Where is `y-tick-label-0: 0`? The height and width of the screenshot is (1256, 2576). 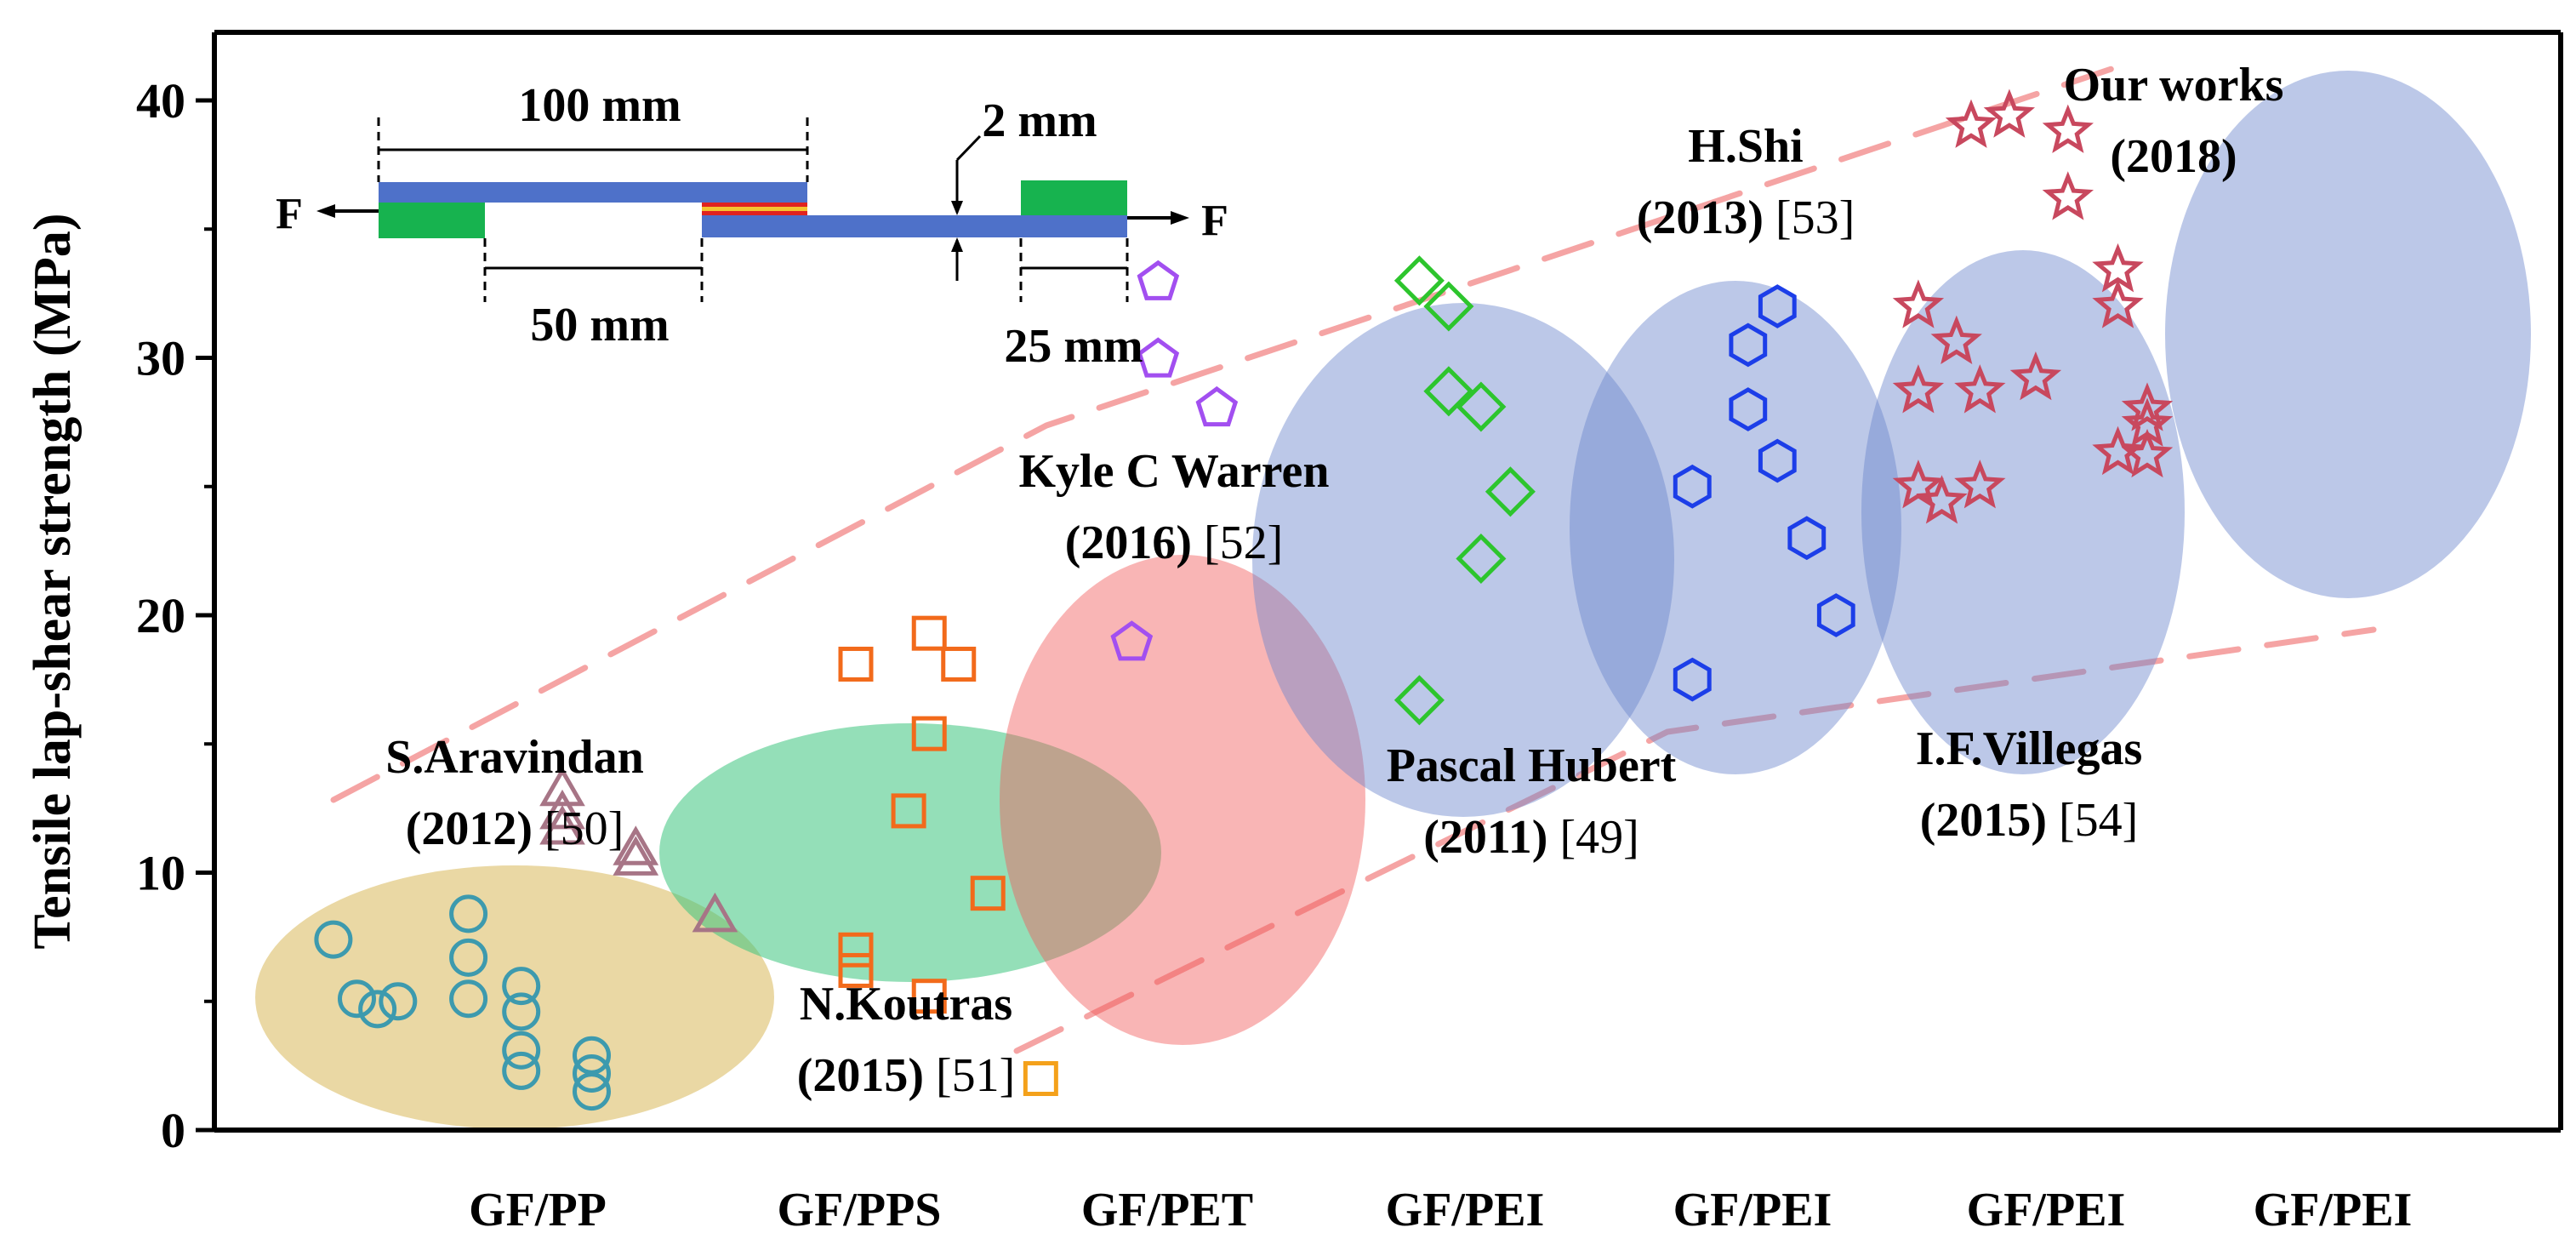 y-tick-label-0: 0 is located at coordinates (173, 1130).